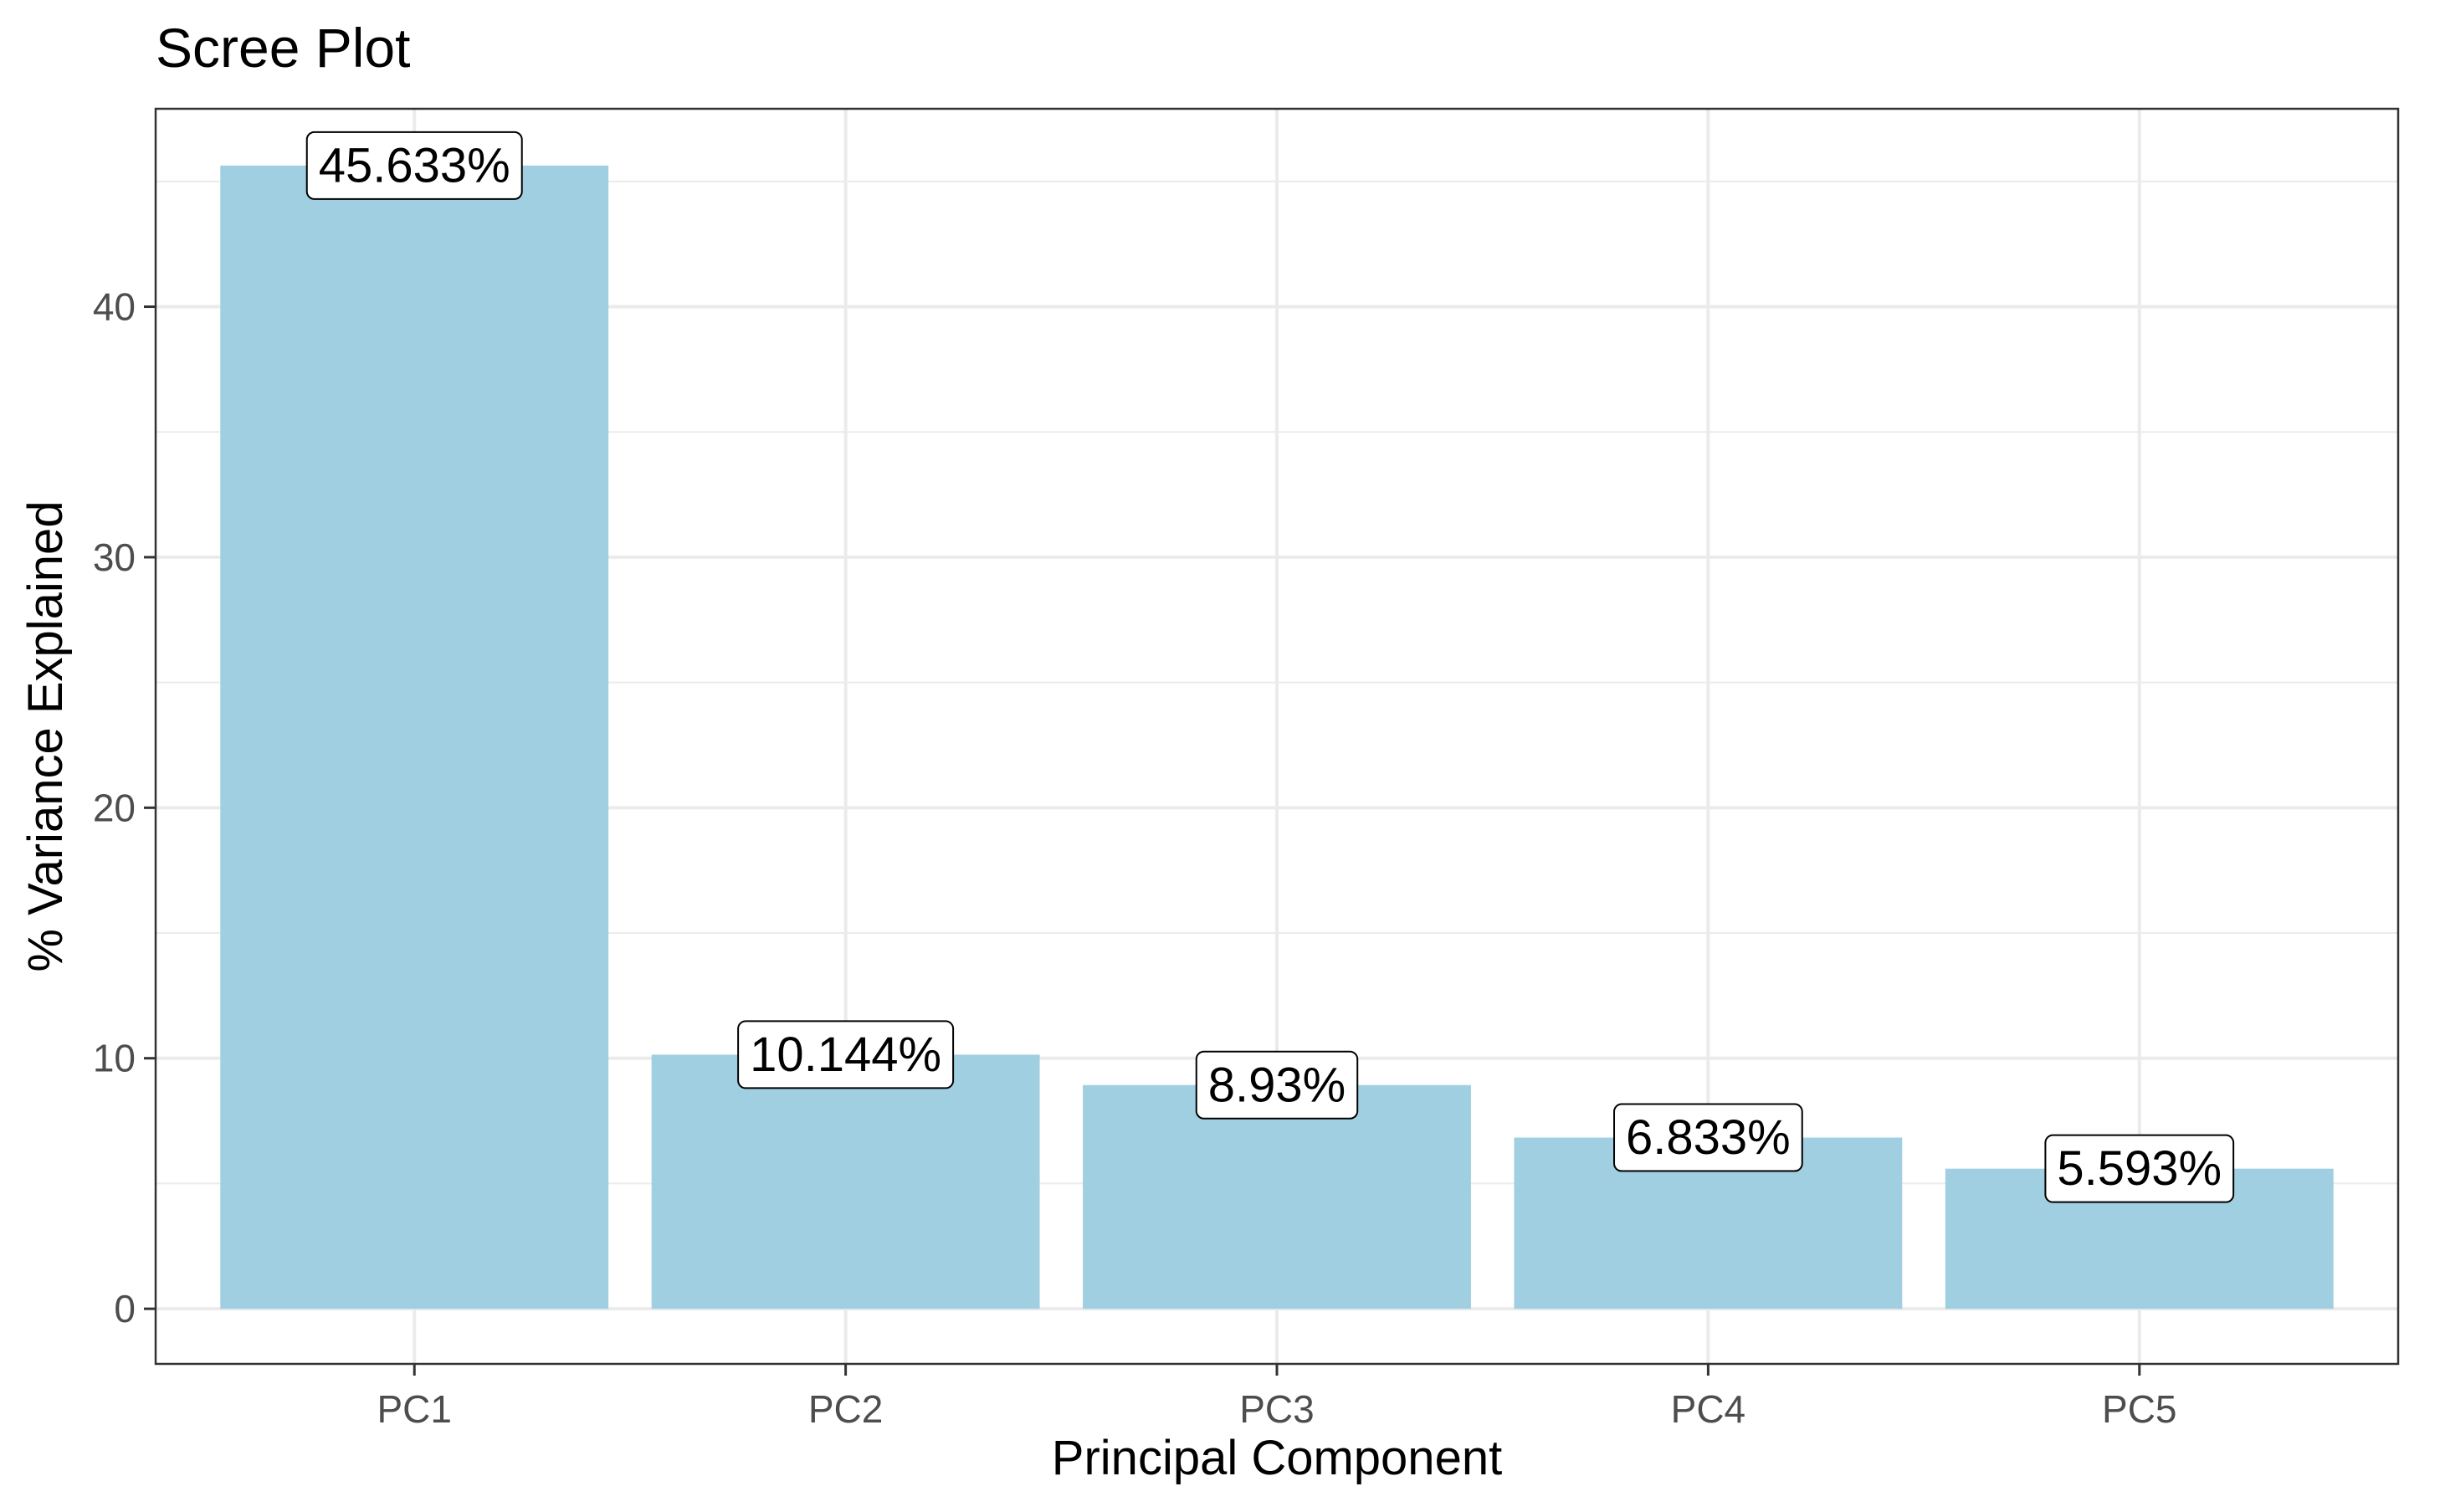 The height and width of the screenshot is (1512, 2440). What do you see at coordinates (125, 1308) in the screenshot?
I see `y-tick-label: 0` at bounding box center [125, 1308].